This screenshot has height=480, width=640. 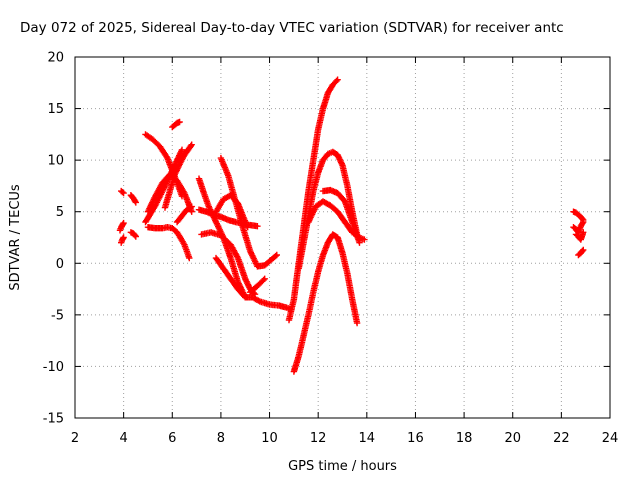 I want to click on x-axis-label: GPS time / hours, so click(x=342, y=466).